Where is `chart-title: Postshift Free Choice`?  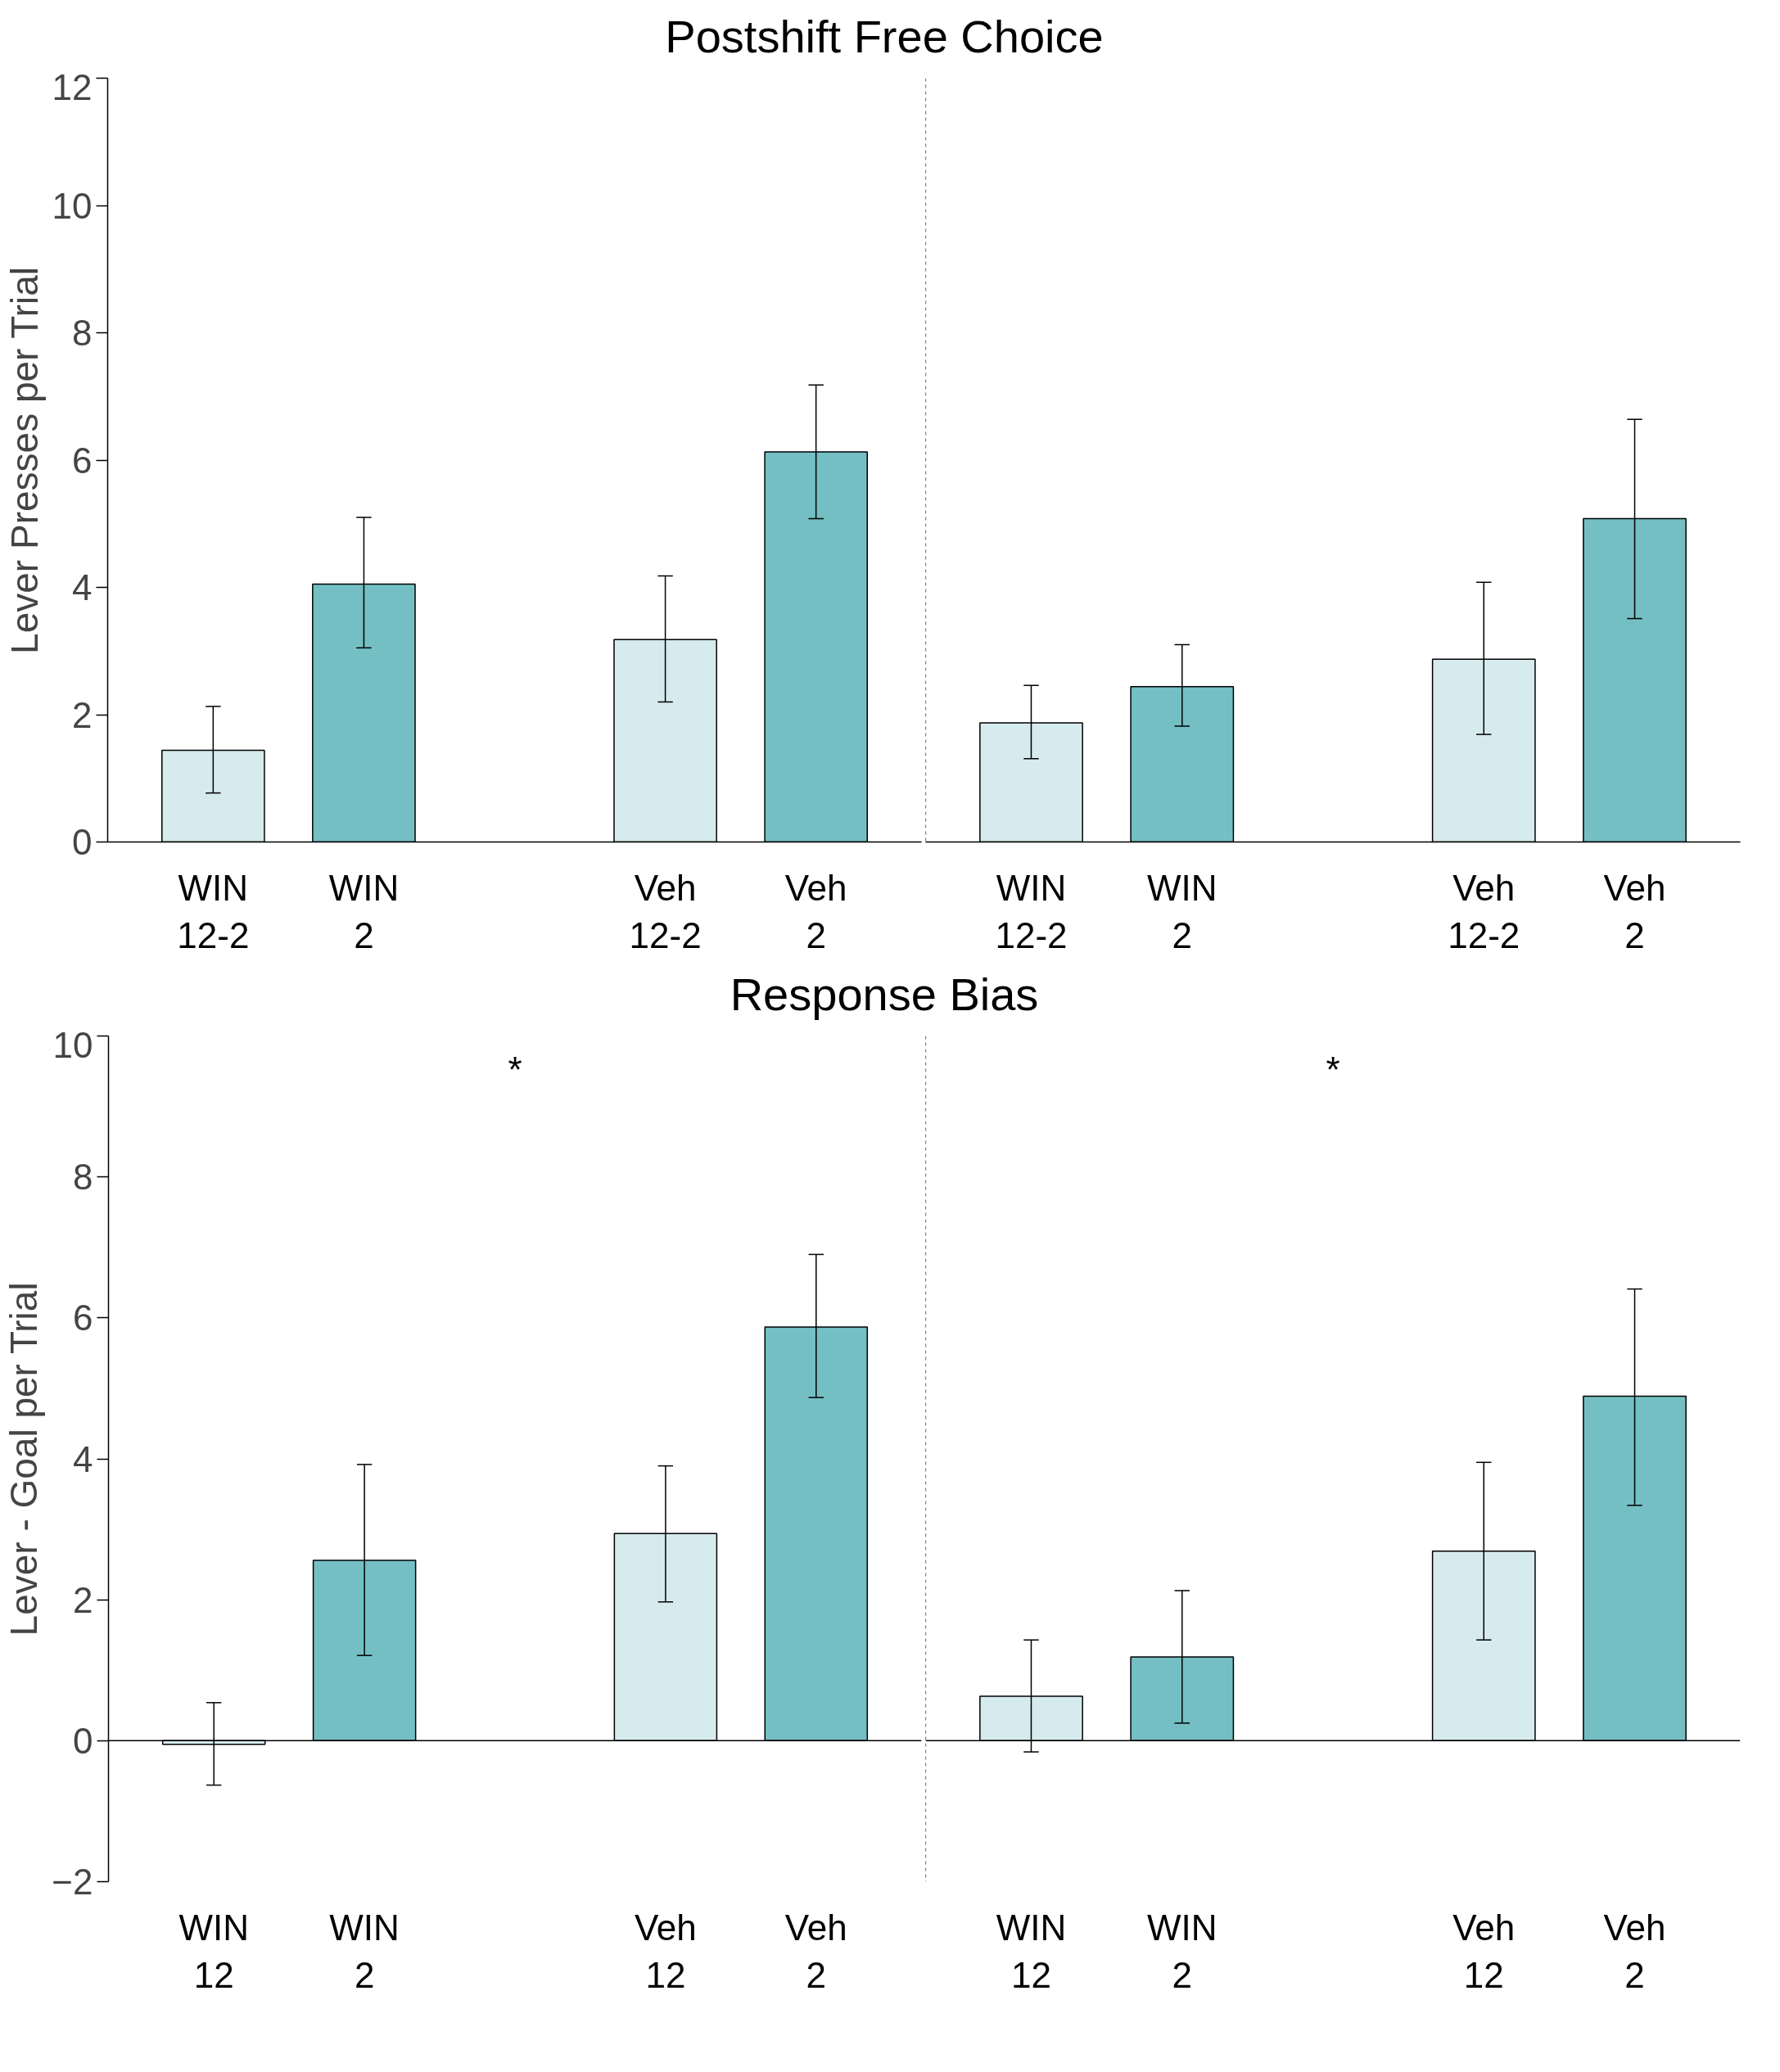 chart-title: Postshift Free Choice is located at coordinates (885, 37).